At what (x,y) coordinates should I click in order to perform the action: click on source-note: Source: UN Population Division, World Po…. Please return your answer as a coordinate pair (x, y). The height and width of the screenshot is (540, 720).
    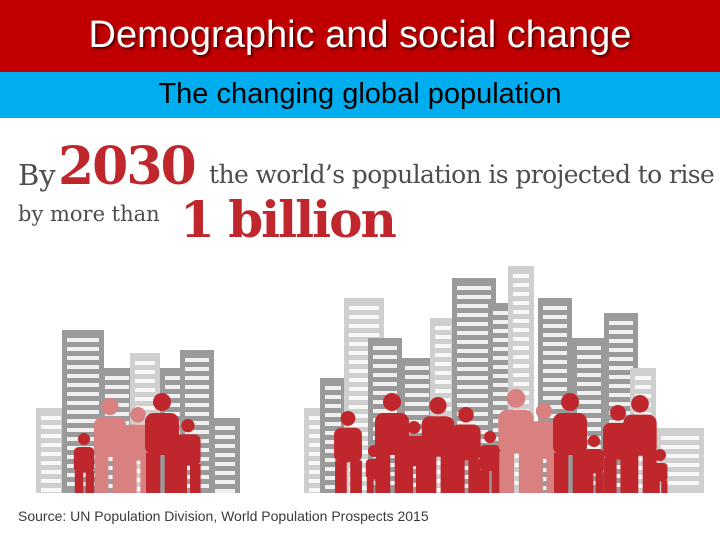
    Looking at the image, I should click on (223, 516).